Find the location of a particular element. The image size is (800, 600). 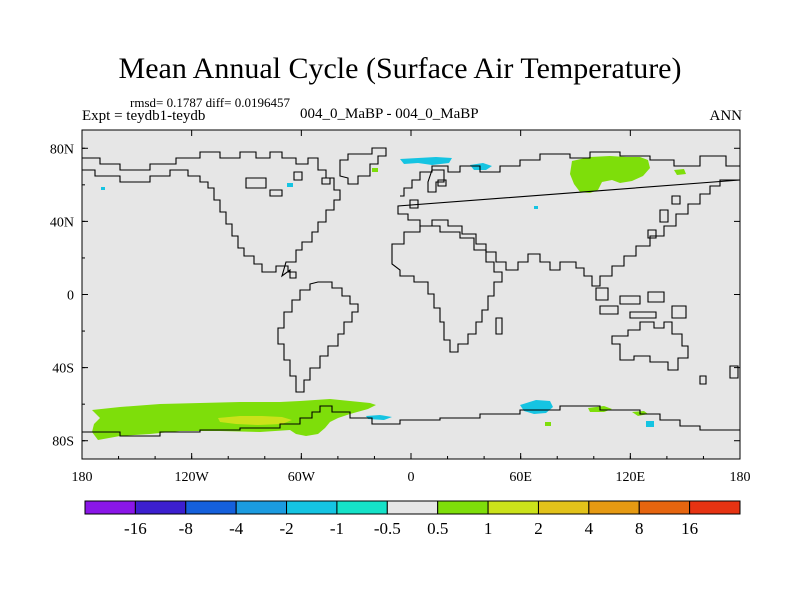

colorbar-label: 4 is located at coordinates (589, 528).